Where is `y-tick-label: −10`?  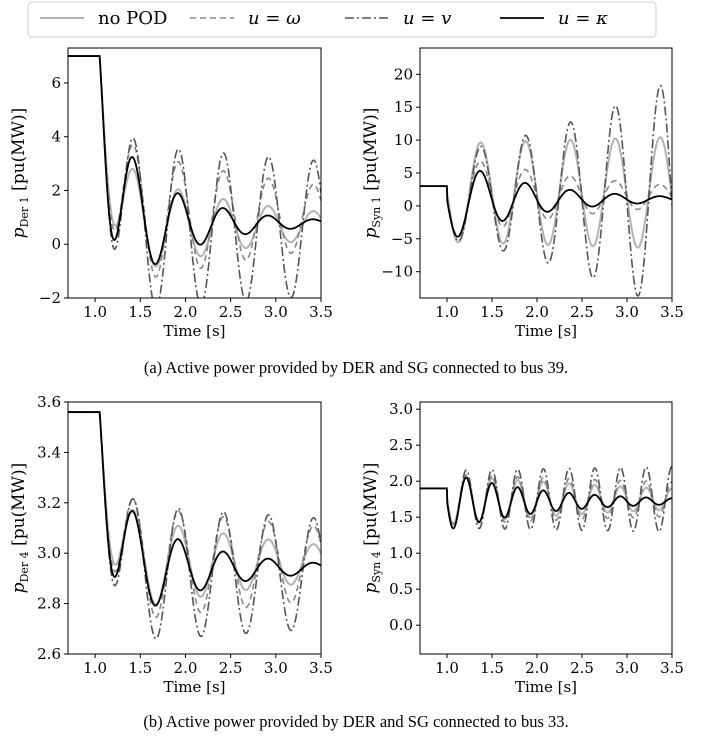
y-tick-label: −10 is located at coordinates (397, 272).